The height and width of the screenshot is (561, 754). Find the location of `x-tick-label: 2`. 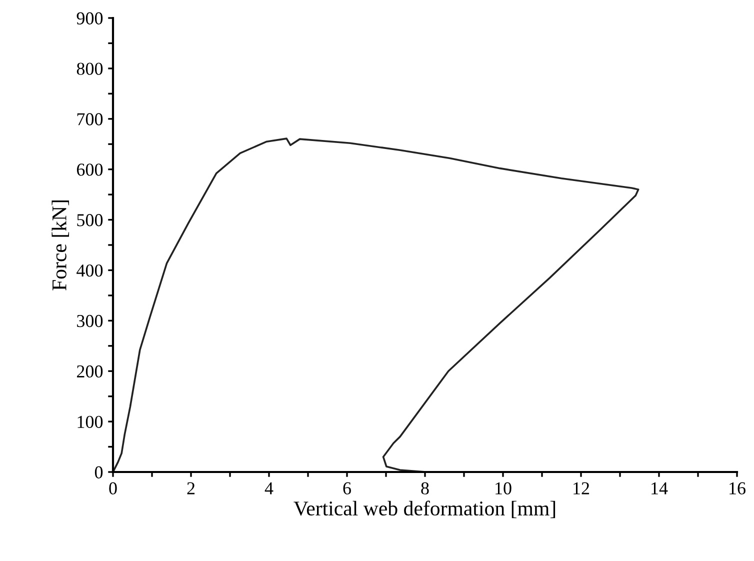

x-tick-label: 2 is located at coordinates (191, 488).